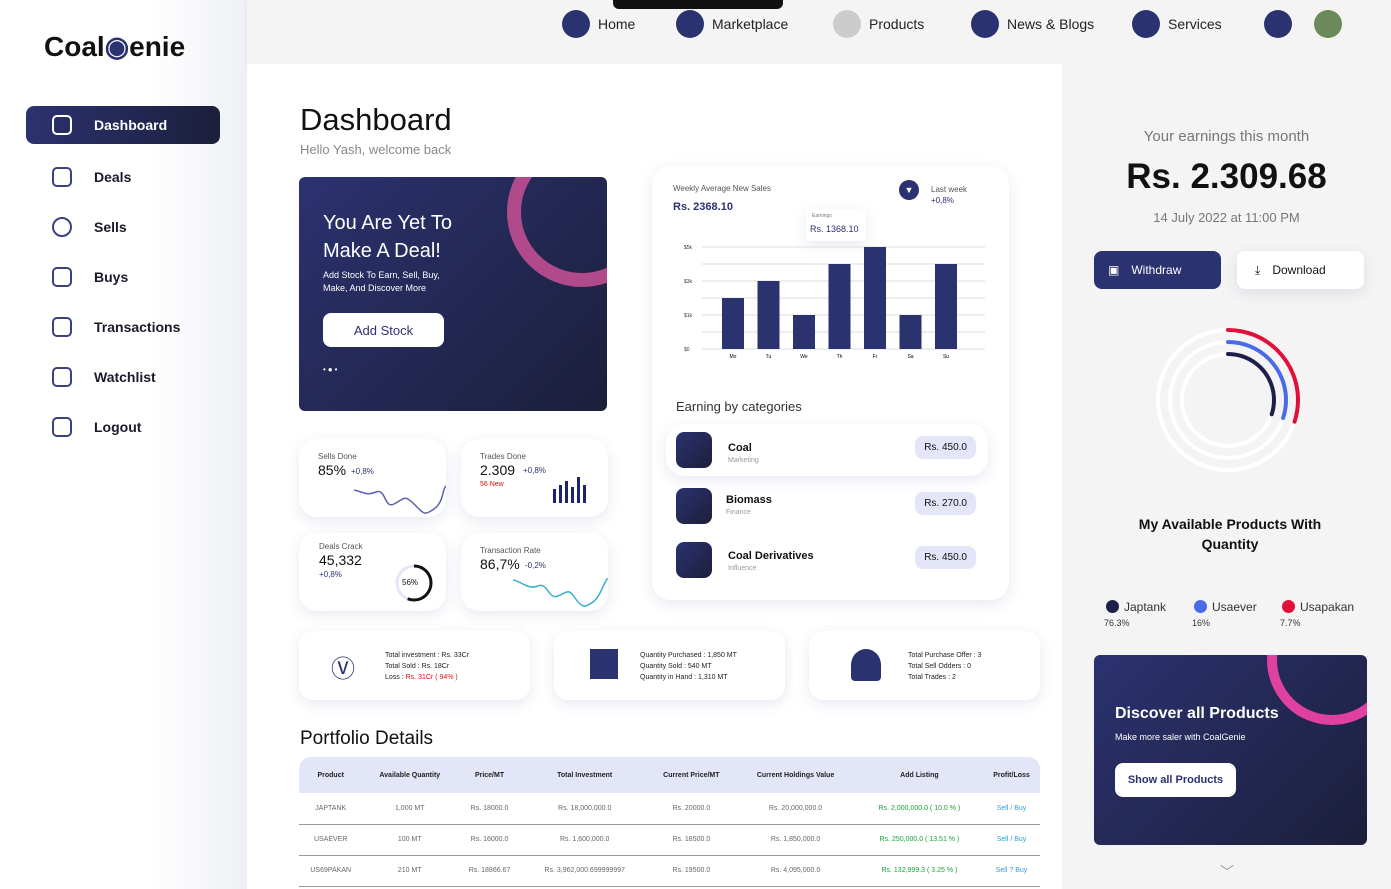  What do you see at coordinates (839, 306) in the screenshot?
I see `bar-Th` at bounding box center [839, 306].